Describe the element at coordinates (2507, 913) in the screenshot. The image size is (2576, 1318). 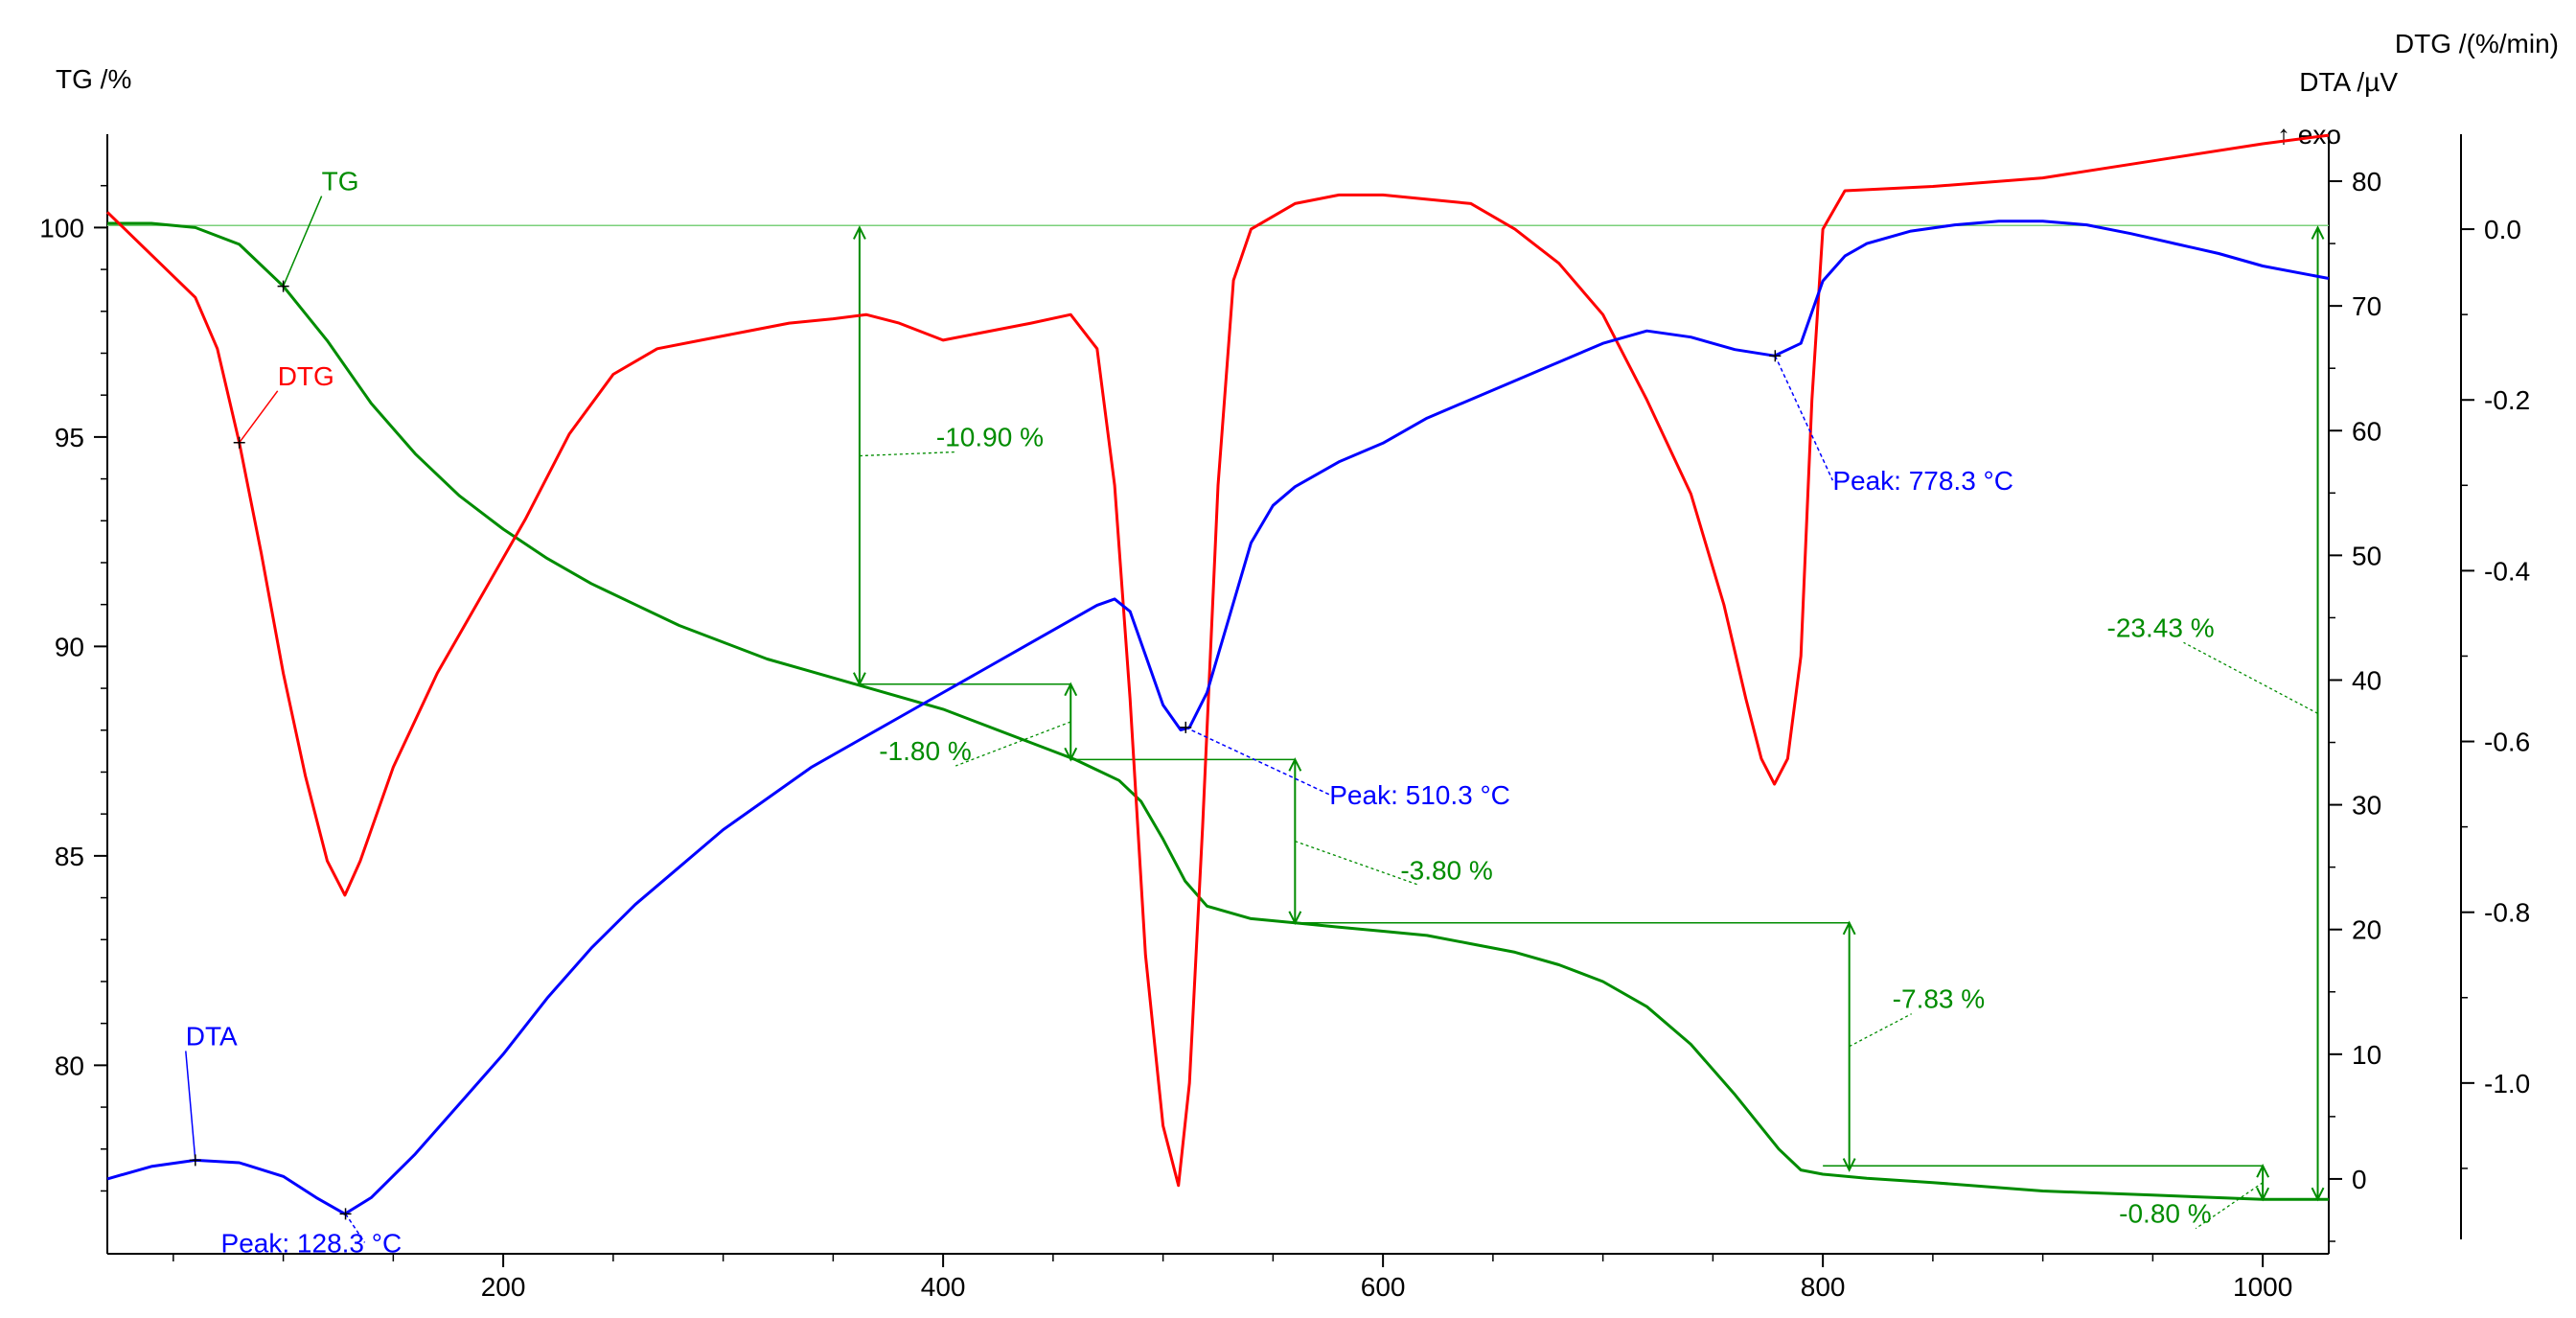
I see `dtg-tick-label: -0.8` at that location.